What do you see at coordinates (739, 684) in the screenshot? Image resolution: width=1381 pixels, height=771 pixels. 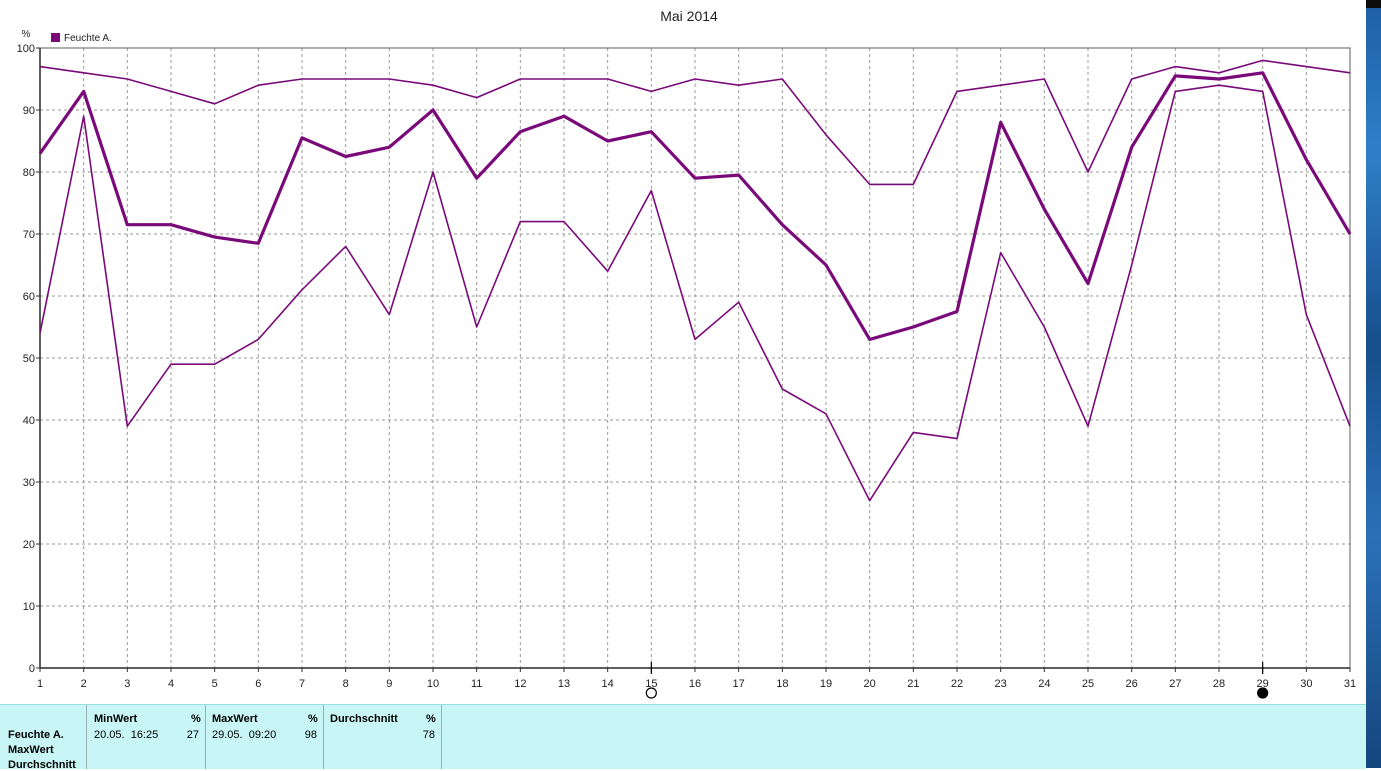 I see `x-tick-label: 17` at bounding box center [739, 684].